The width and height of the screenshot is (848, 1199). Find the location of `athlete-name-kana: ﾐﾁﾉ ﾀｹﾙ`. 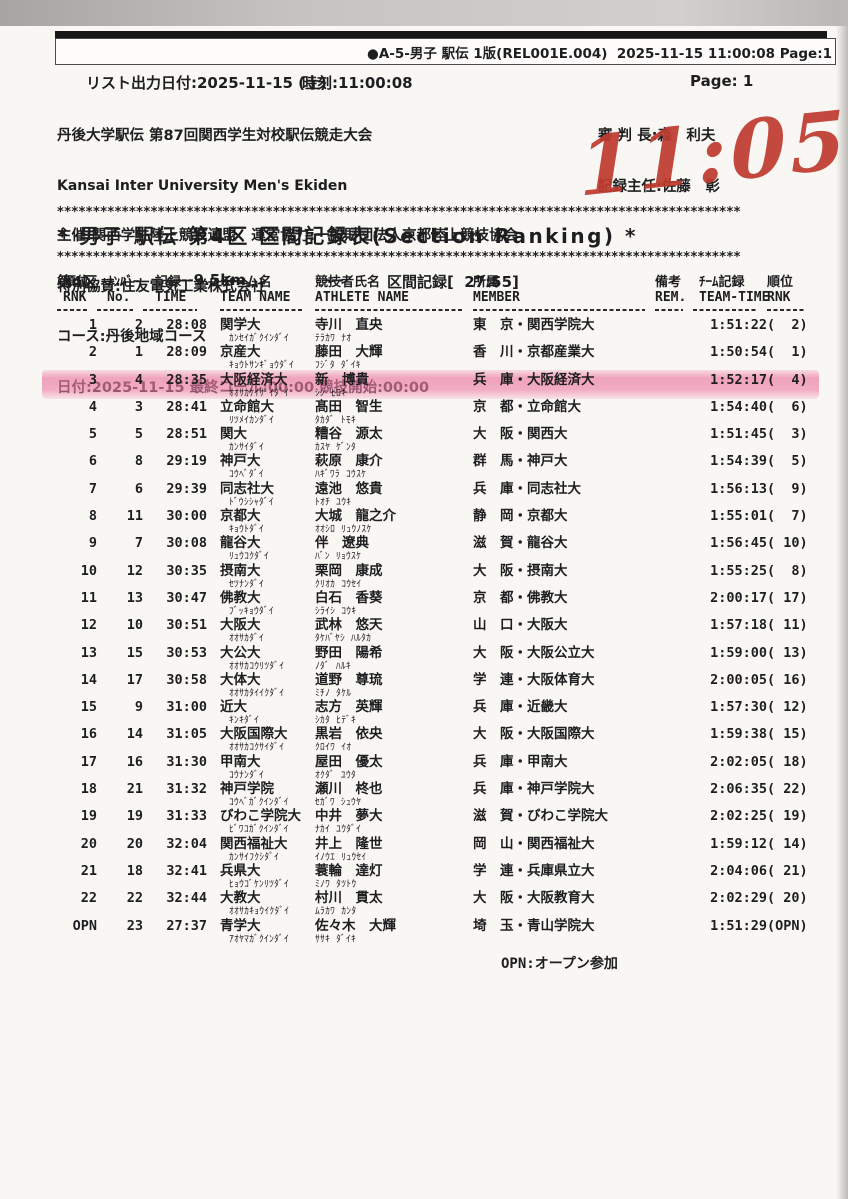

athlete-name-kana: ﾐﾁﾉ ﾀｹﾙ is located at coordinates (333, 693).